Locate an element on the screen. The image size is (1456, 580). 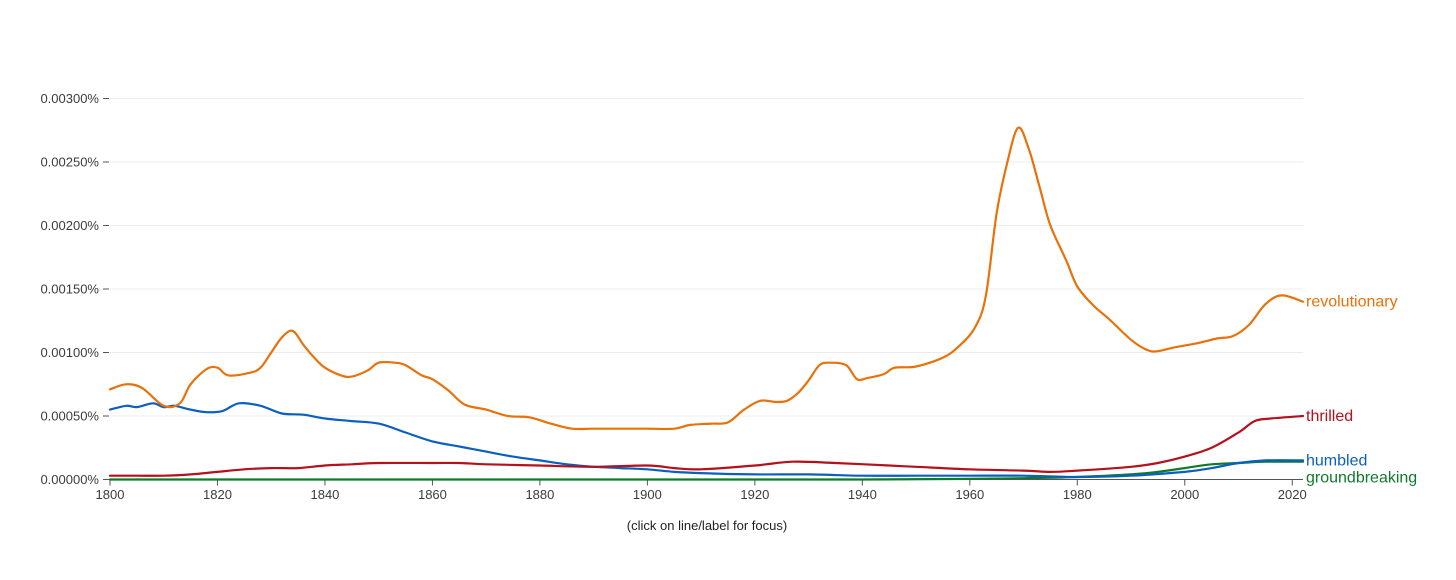
series-label-thrilled: thrilled is located at coordinates (1329, 416).